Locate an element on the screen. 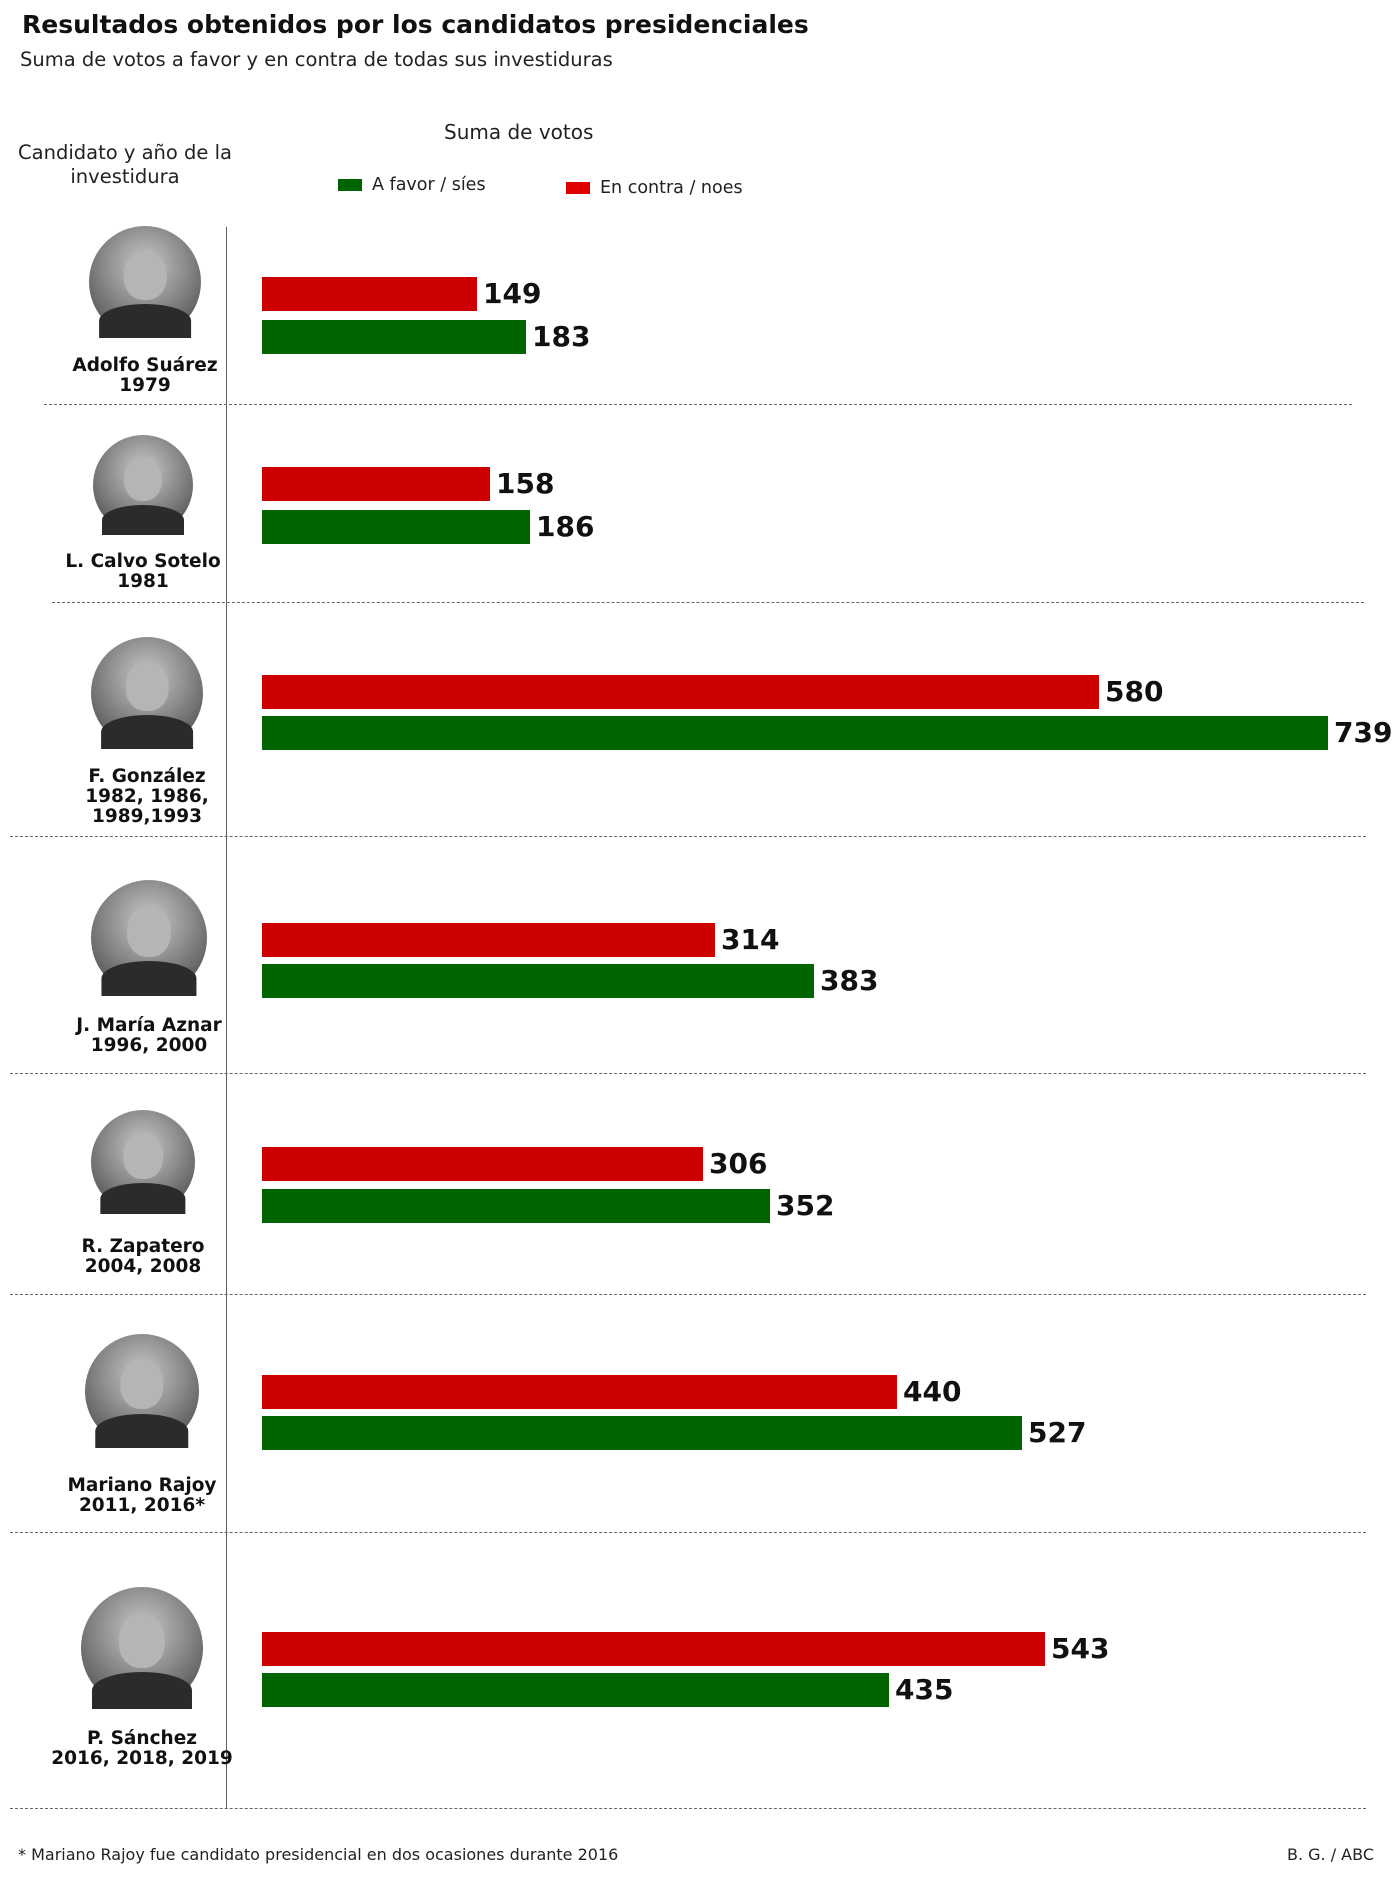 This screenshot has height=1900, width=1400. candidate-name: J. María Aznar is located at coordinates (149, 1025).